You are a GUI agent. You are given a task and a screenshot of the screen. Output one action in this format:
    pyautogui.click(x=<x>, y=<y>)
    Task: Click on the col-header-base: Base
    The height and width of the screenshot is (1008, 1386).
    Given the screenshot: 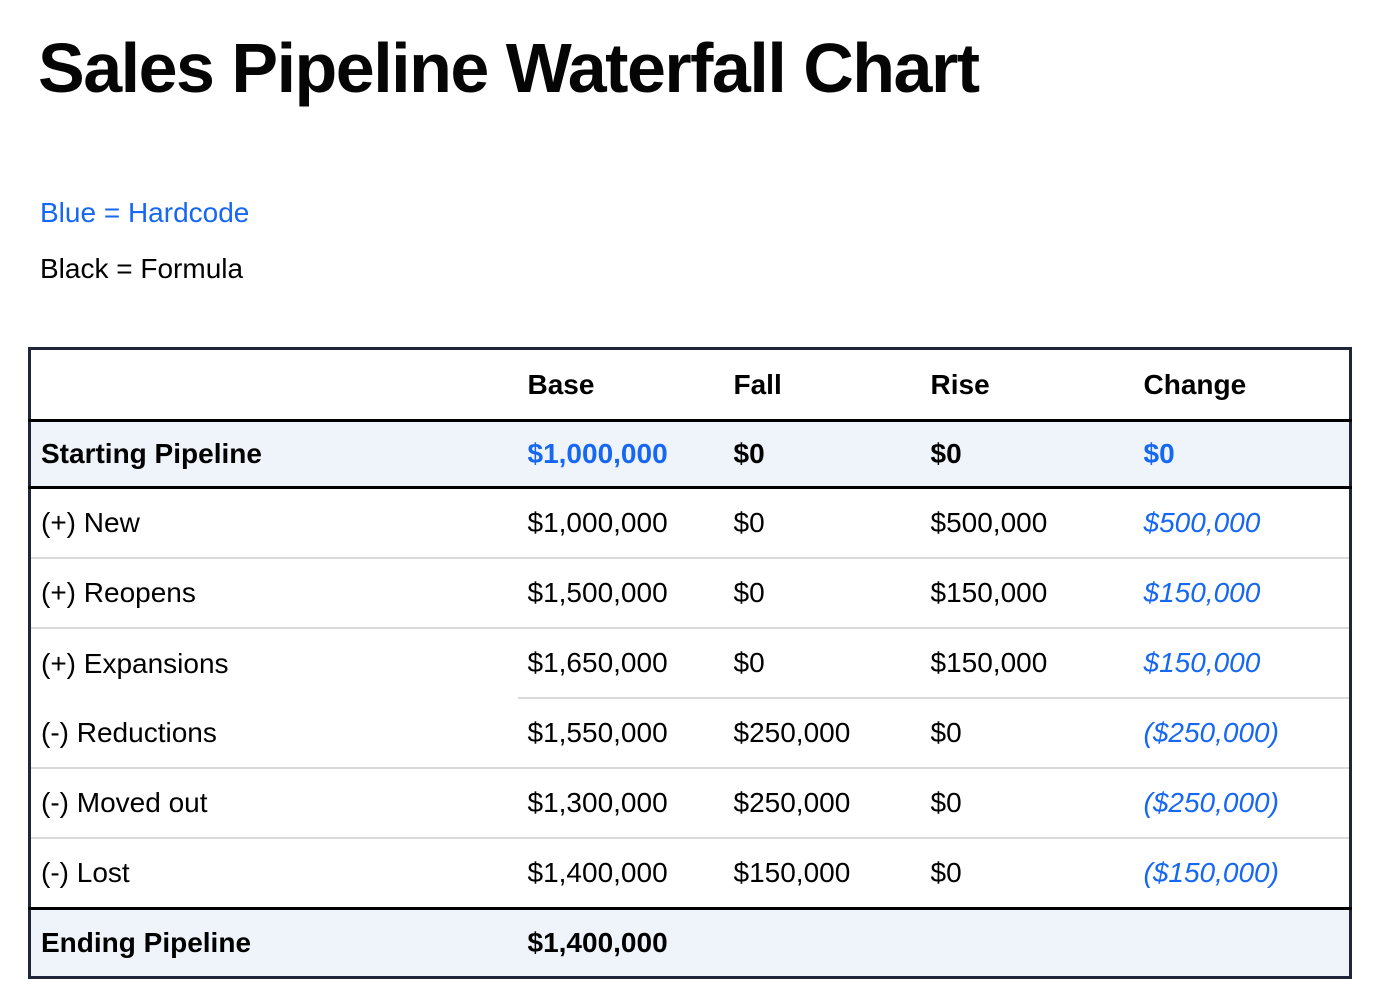 What is the action you would take?
    pyautogui.click(x=620, y=385)
    